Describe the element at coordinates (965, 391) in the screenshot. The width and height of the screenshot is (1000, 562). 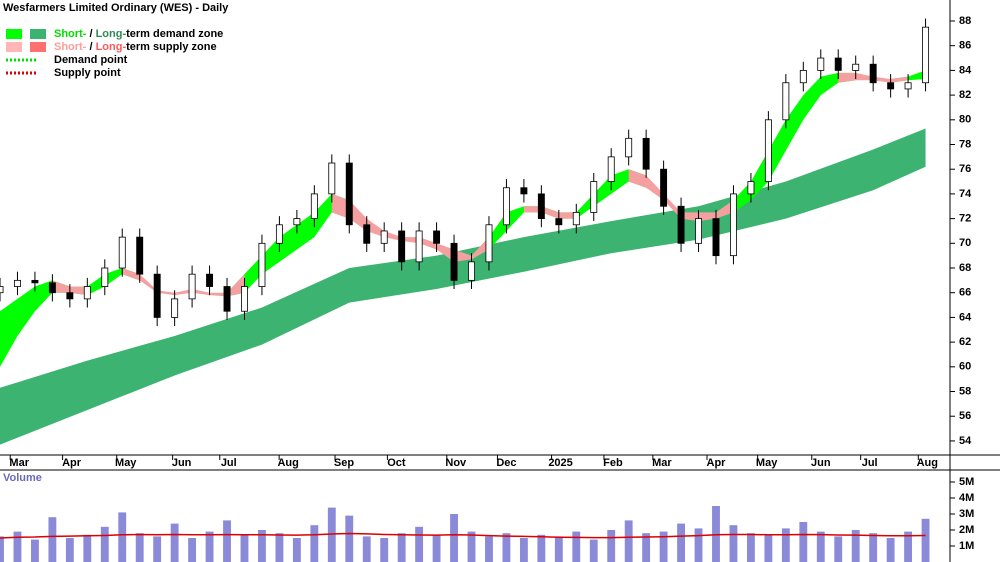
I see `y-tick-label: 58` at that location.